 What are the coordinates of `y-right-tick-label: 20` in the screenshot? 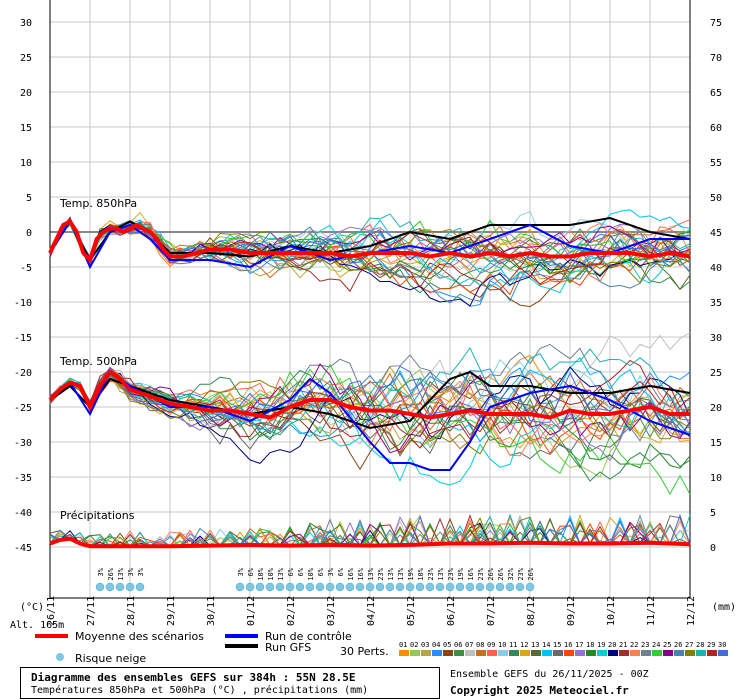 It's located at (716, 408).